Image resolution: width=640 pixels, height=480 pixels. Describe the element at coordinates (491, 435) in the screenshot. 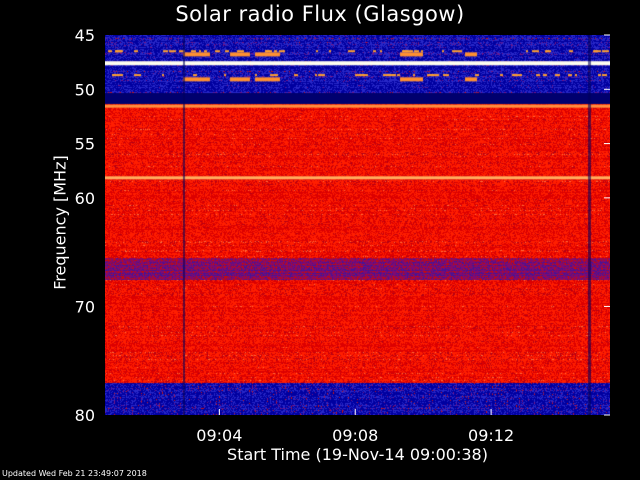

I see `x-tick-label: 09:12` at that location.